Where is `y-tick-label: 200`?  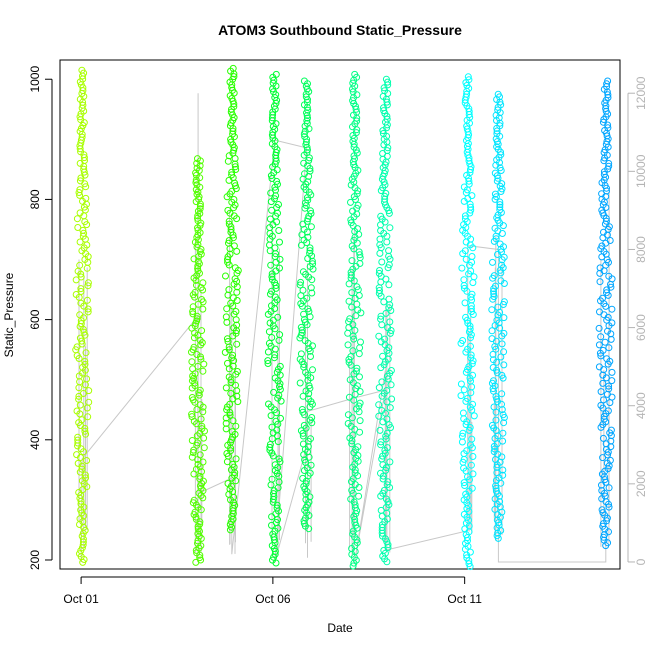 y-tick-label: 200 is located at coordinates (35, 560).